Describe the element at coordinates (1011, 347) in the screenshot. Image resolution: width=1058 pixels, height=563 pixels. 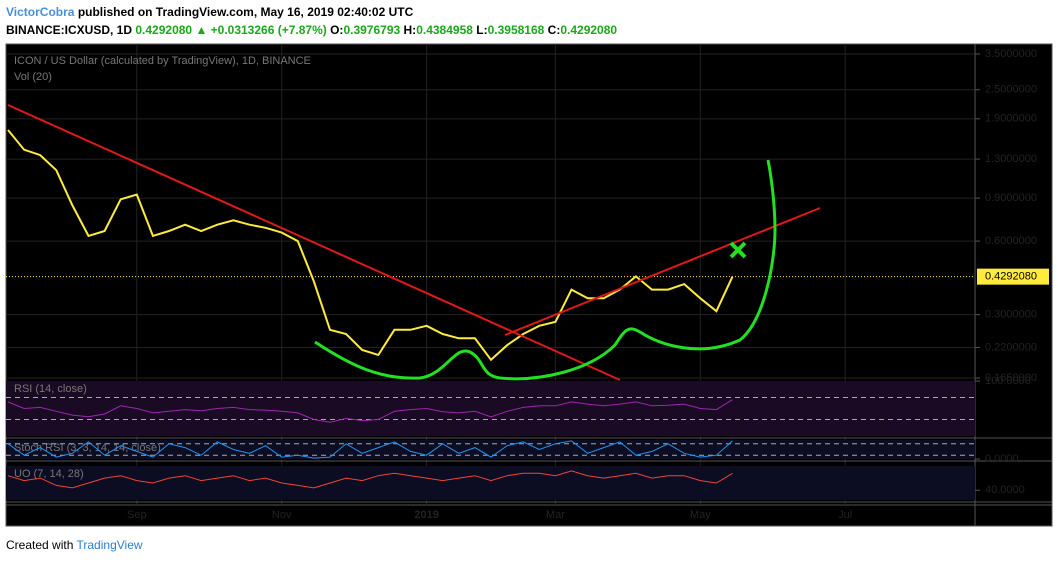
I see `y-tick-label: 0.2200000` at that location.